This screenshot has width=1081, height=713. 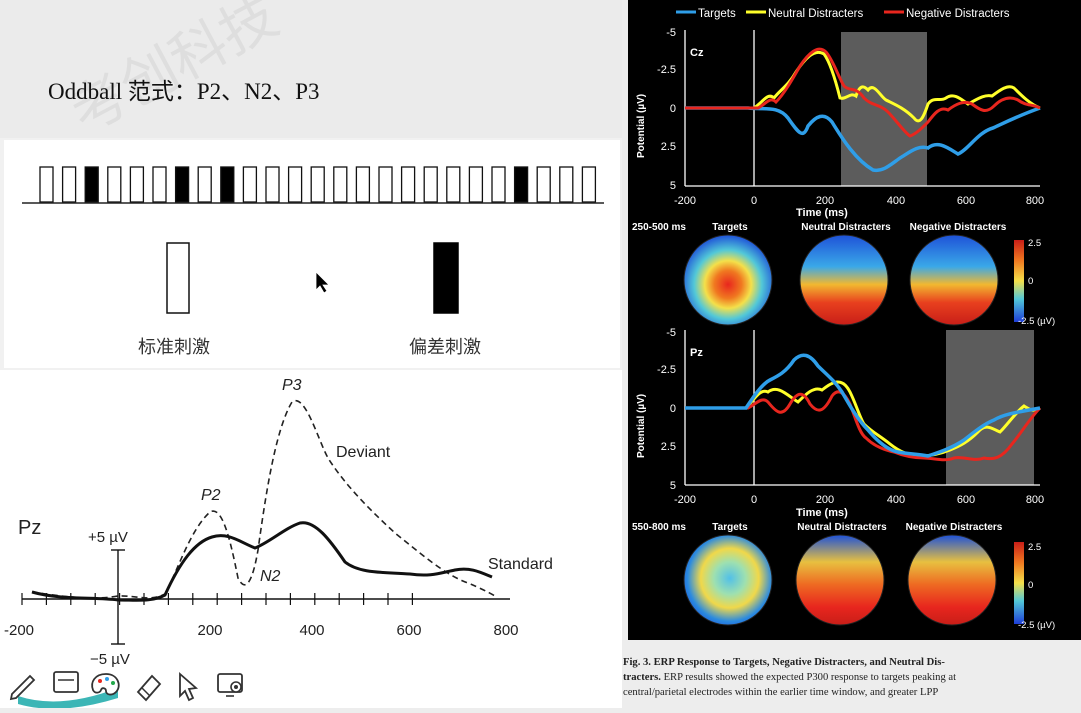 I want to click on y-pos-label: +5 µV, so click(x=108, y=537).